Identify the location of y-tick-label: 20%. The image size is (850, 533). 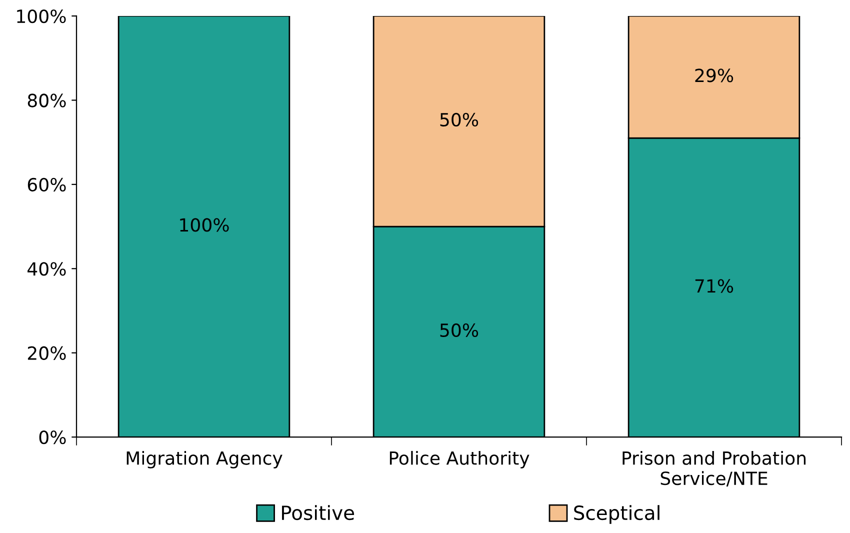
(47, 353).